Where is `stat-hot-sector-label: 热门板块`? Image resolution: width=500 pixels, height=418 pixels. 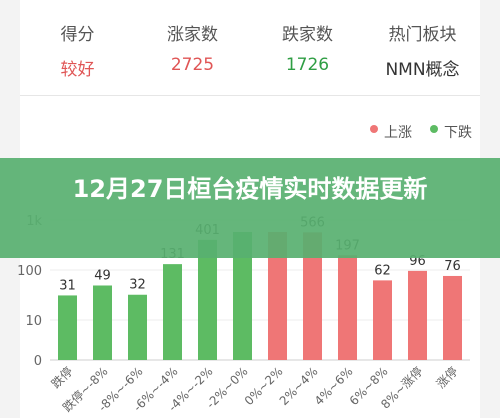 stat-hot-sector-label: 热门板块 is located at coordinates (422, 35).